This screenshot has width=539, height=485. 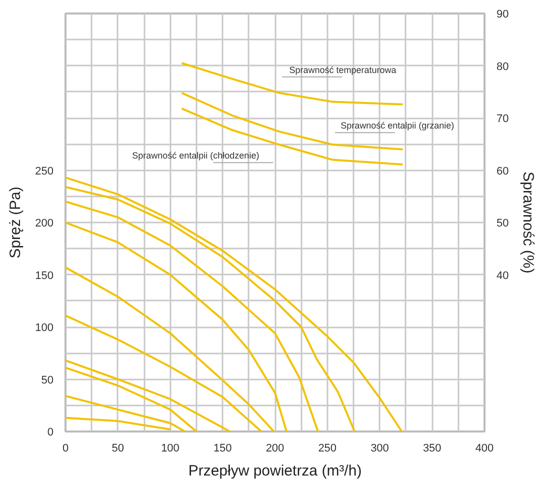 I want to click on y2-tick-label: 90, so click(x=502, y=14).